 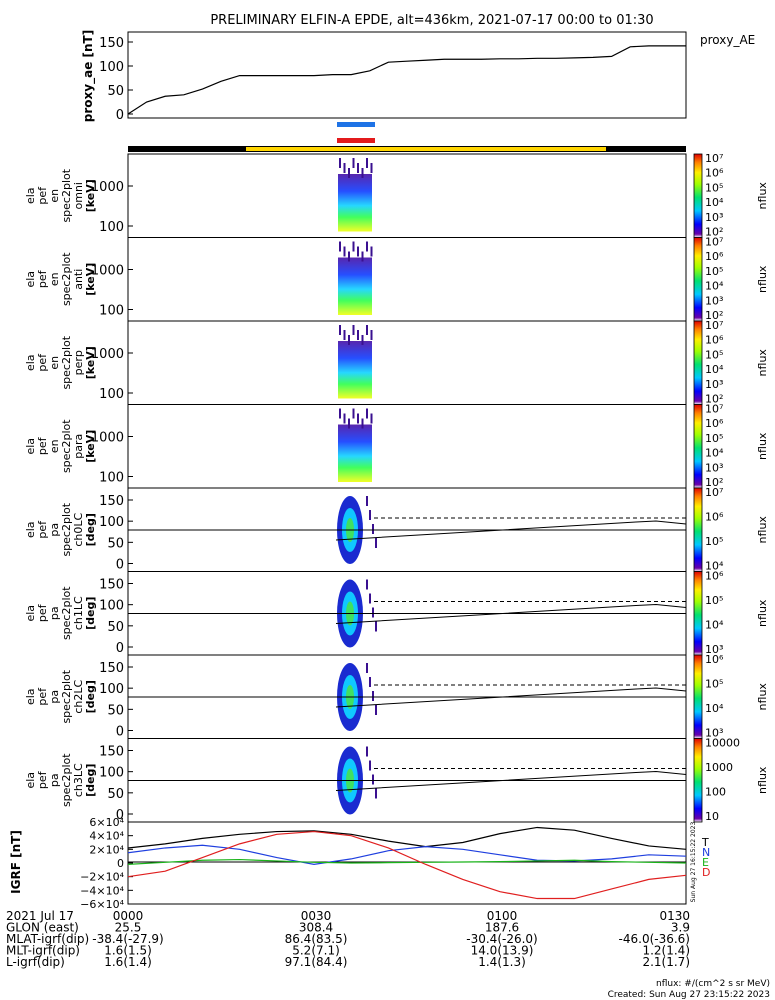 What do you see at coordinates (501, 939) in the screenshot?
I see `footer-row-value: -30.4(-26.0)` at bounding box center [501, 939].